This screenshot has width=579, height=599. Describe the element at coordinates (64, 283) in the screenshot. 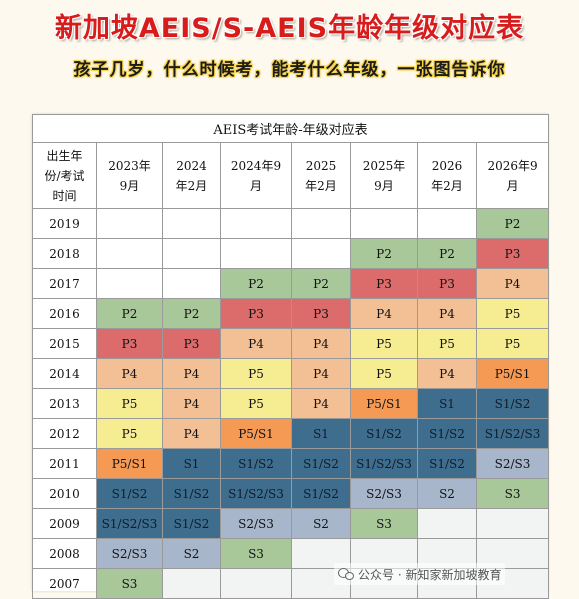

I see `birth-year-cell: 2017` at that location.